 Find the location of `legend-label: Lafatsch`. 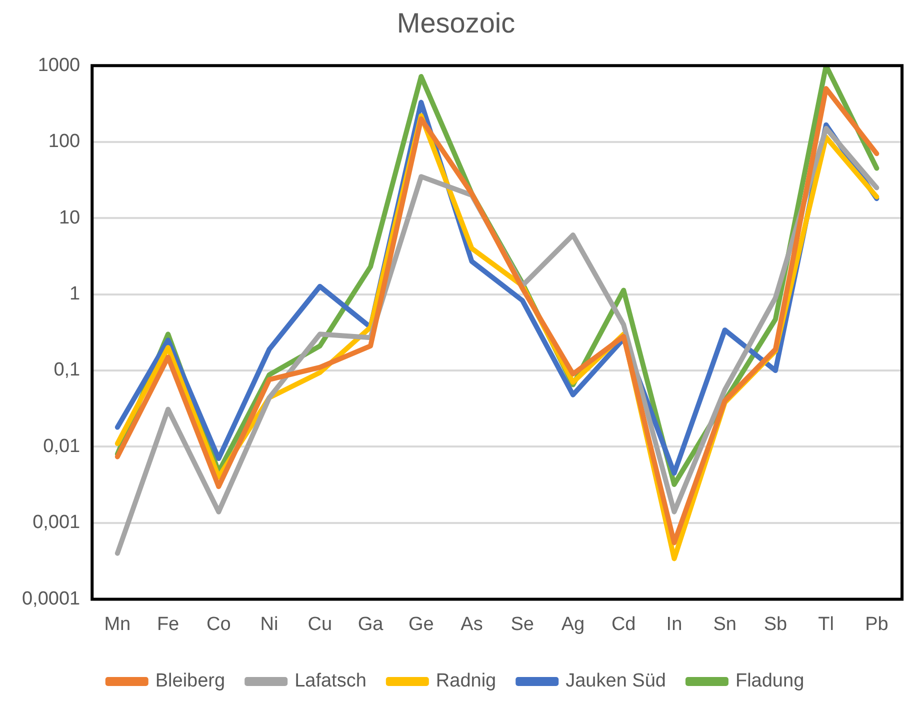

legend-label: Lafatsch is located at coordinates (330, 681).